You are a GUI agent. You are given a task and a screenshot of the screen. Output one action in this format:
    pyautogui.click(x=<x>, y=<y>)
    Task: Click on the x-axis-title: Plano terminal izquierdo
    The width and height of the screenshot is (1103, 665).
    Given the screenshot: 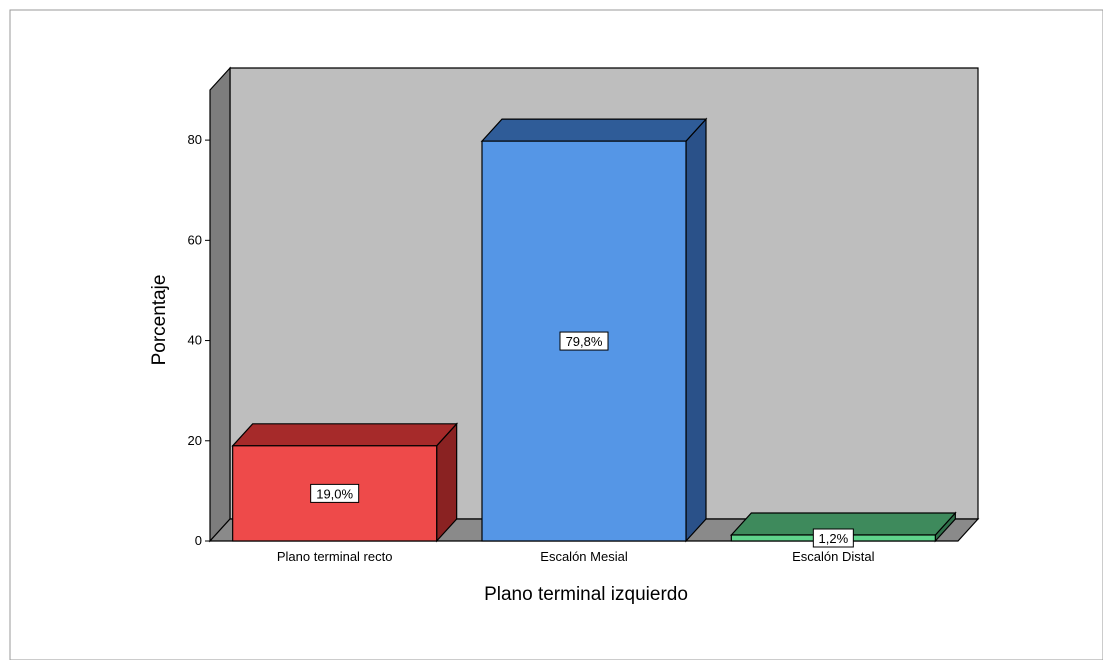 What is the action you would take?
    pyautogui.click(x=586, y=594)
    